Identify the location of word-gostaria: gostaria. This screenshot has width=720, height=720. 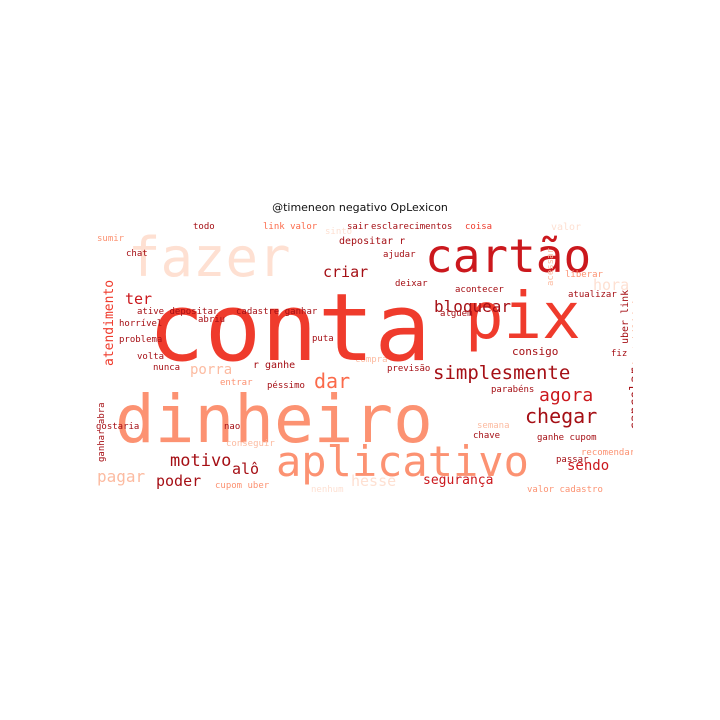
(117, 427).